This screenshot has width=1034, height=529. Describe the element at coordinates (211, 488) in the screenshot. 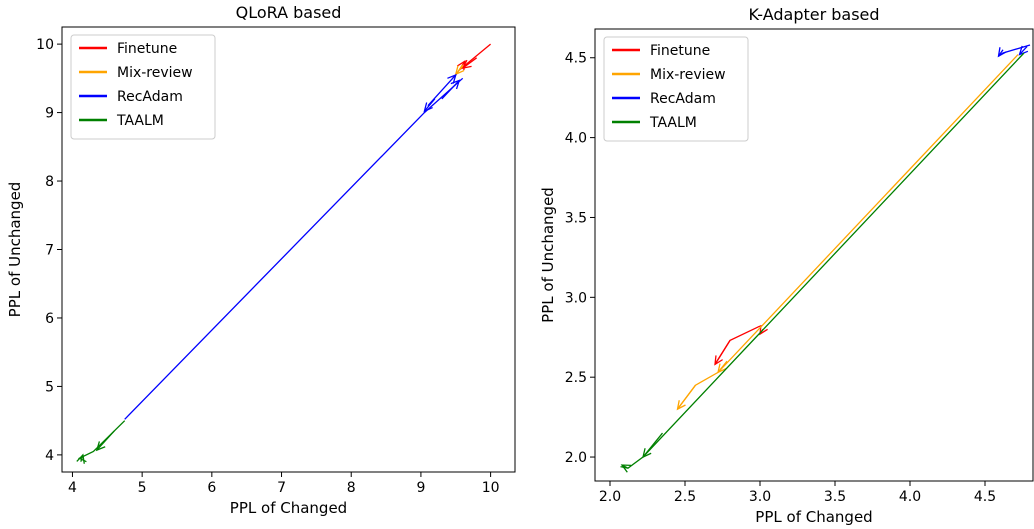

I see `x-tick-label: 6` at that location.